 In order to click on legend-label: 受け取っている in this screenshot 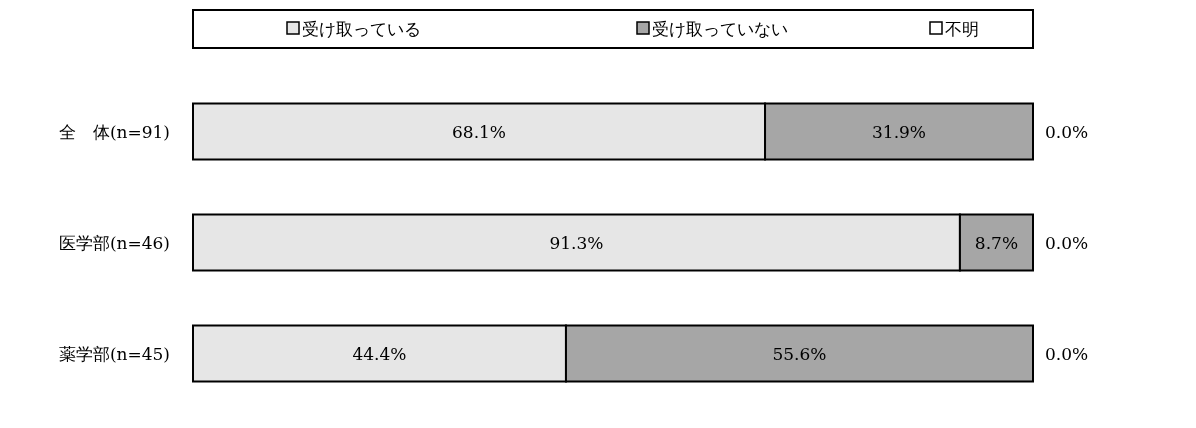, I will do `click(361, 29)`.